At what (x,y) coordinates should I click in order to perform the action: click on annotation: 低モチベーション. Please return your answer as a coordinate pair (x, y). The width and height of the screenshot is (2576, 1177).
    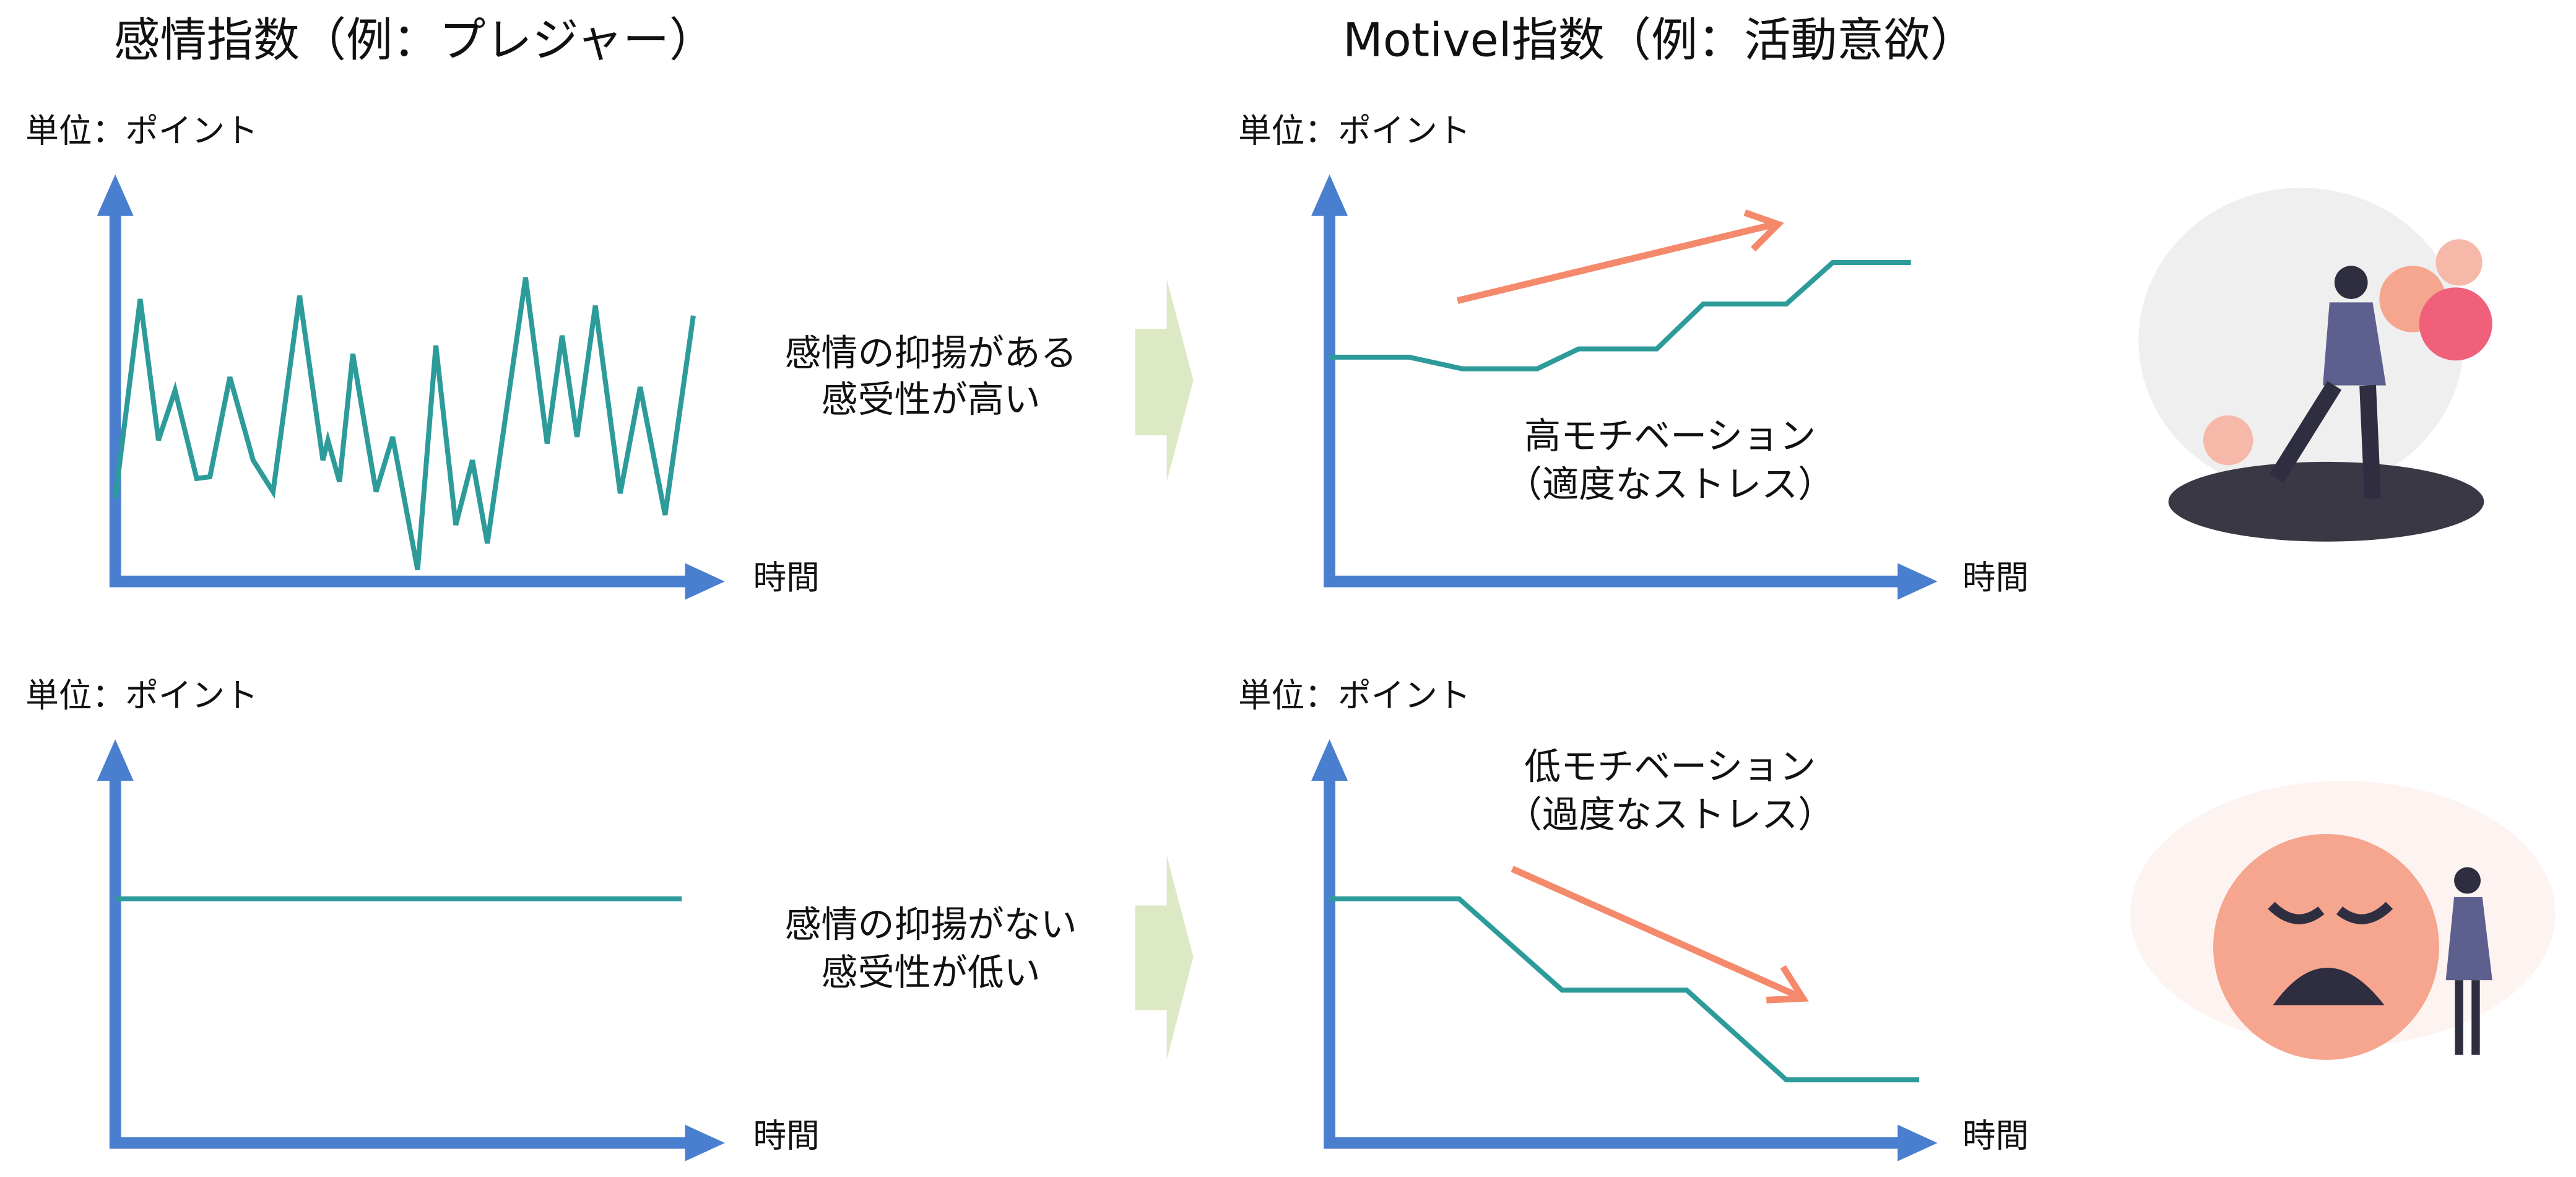
    Looking at the image, I should click on (1670, 766).